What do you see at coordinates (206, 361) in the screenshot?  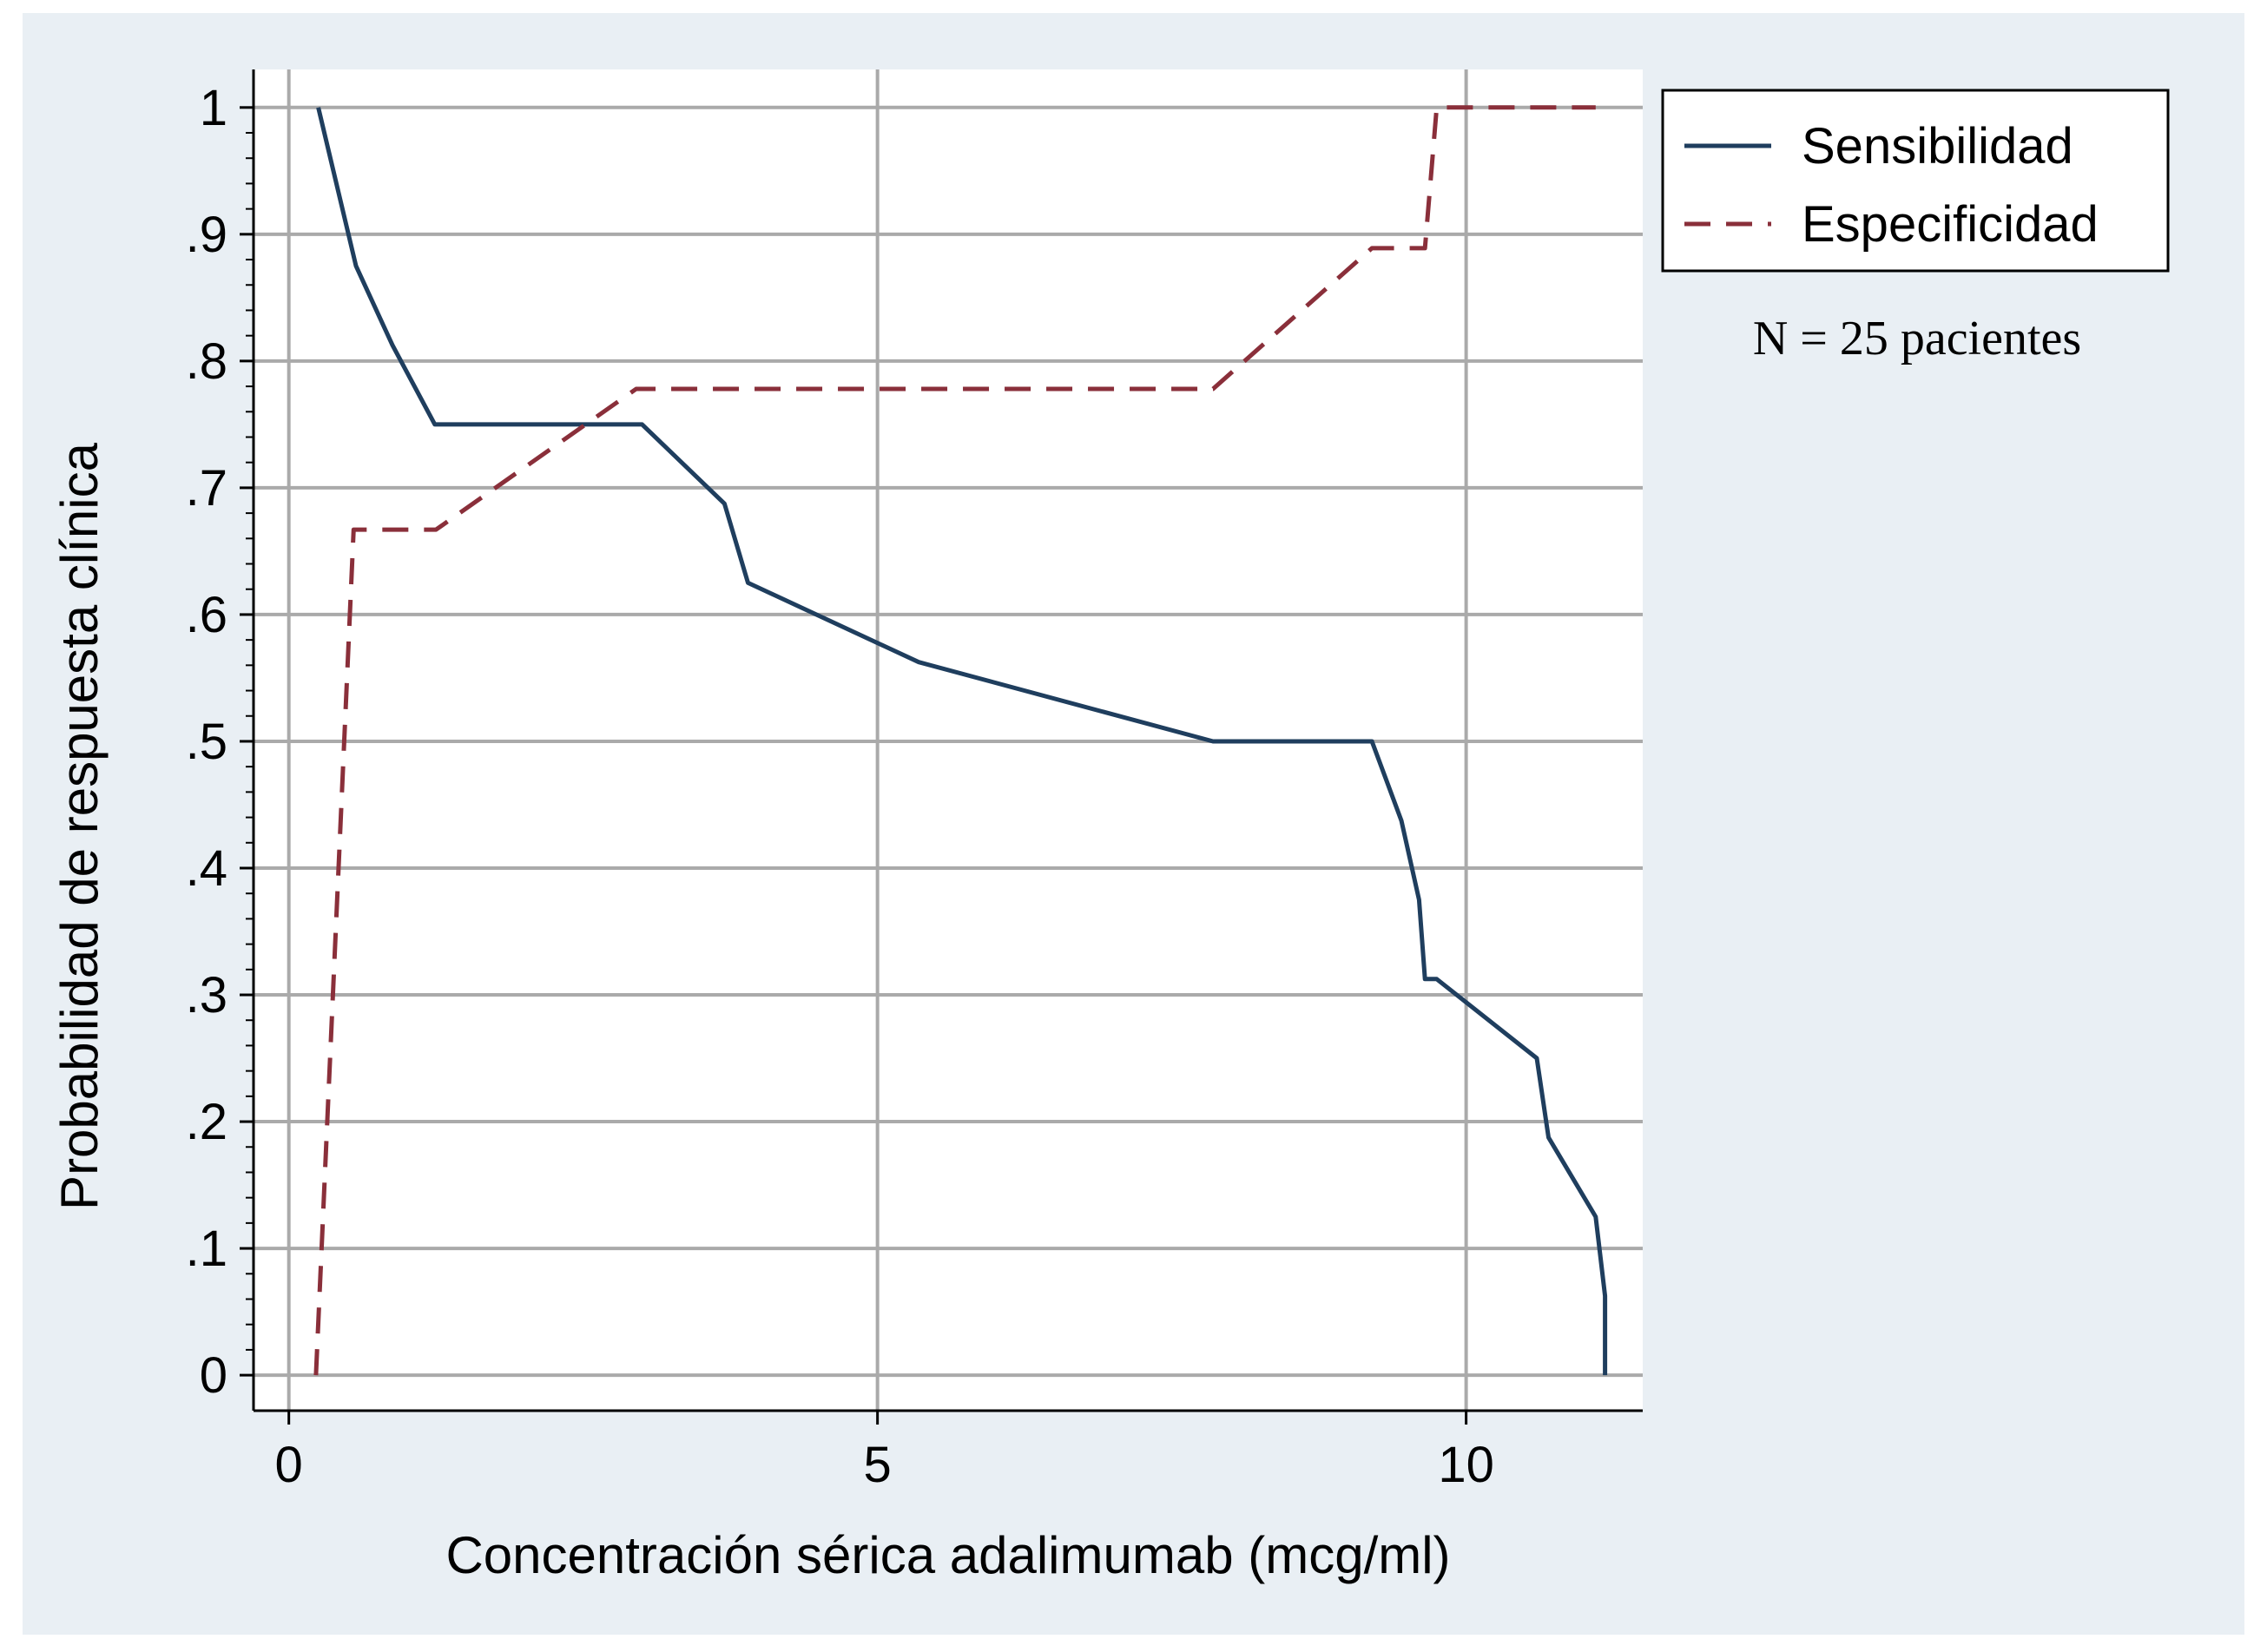 I see `y-tick-label: .8` at bounding box center [206, 361].